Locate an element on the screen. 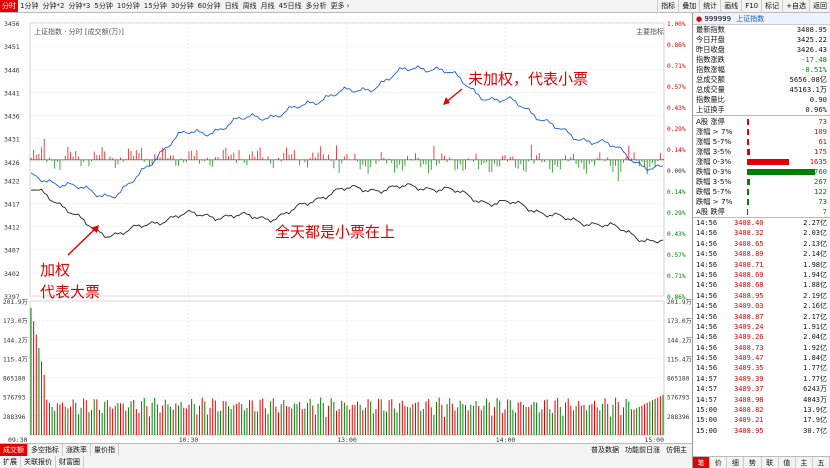  tick-row: 14:56 3408.69 1.94亿 is located at coordinates (761, 275).